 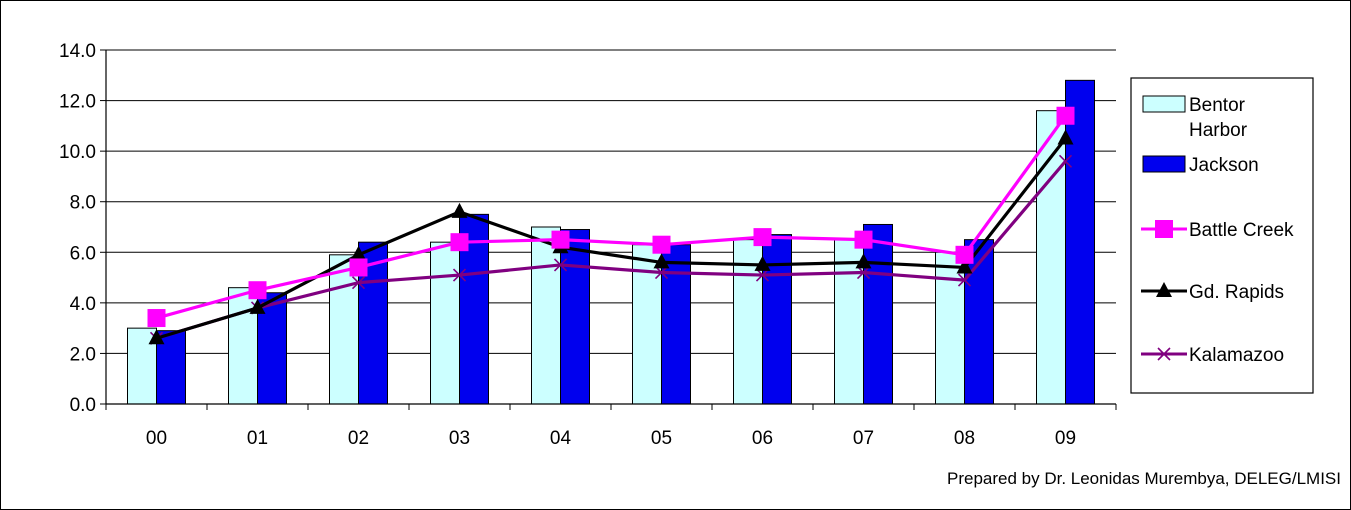 What do you see at coordinates (1224, 165) in the screenshot?
I see `legend-label: Jackson` at bounding box center [1224, 165].